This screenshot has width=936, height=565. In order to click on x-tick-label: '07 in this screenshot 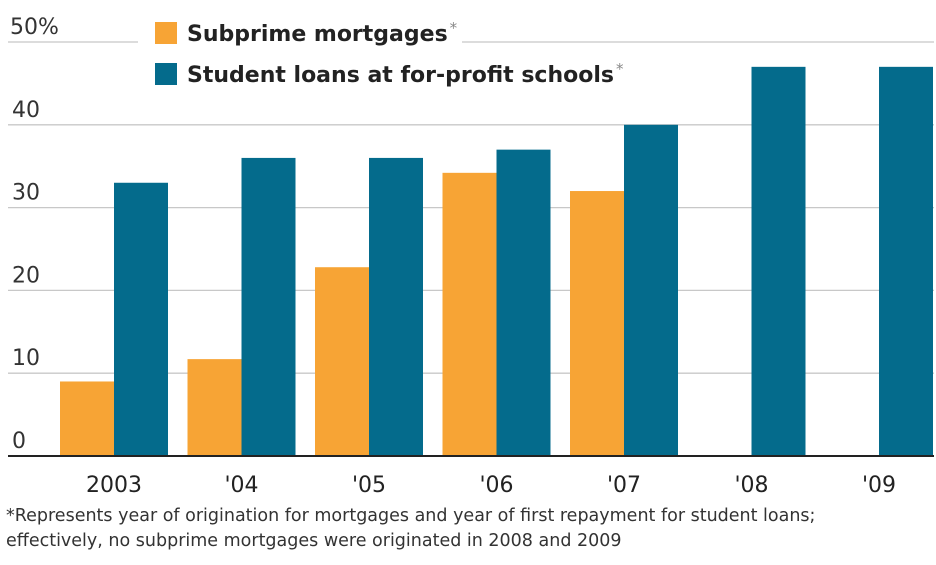, I will do `click(624, 485)`.